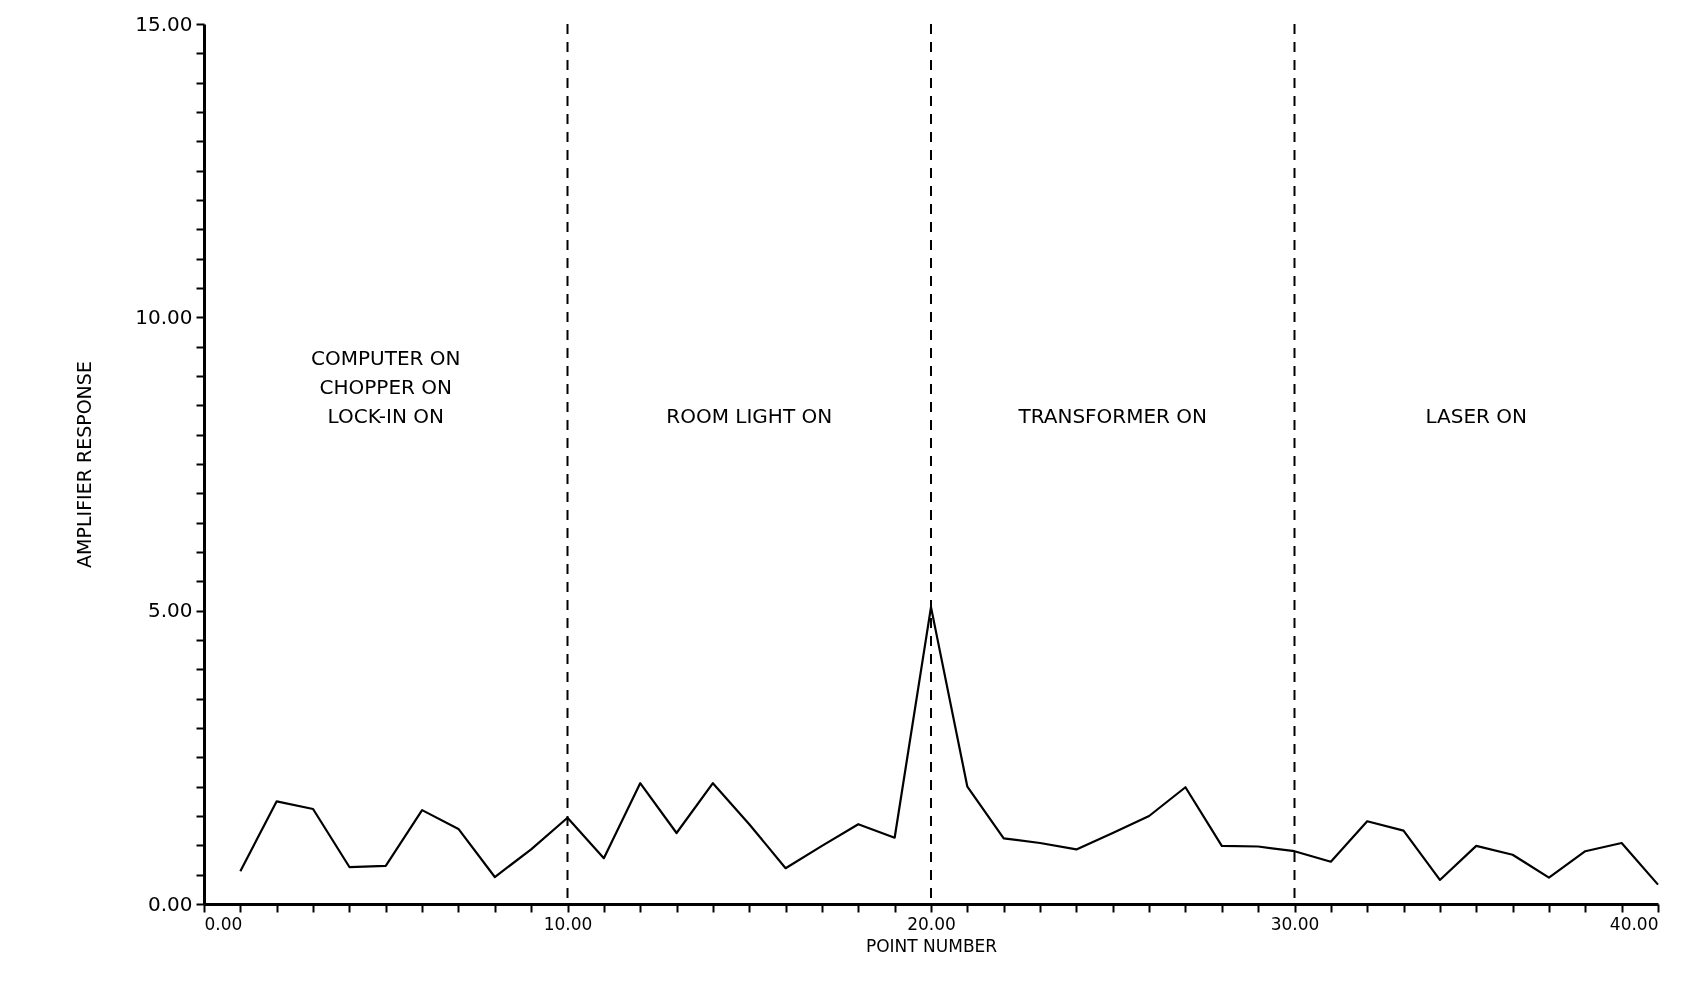 The image size is (1708, 986). What do you see at coordinates (1476, 416) in the screenshot?
I see `annotation: LASER ON` at bounding box center [1476, 416].